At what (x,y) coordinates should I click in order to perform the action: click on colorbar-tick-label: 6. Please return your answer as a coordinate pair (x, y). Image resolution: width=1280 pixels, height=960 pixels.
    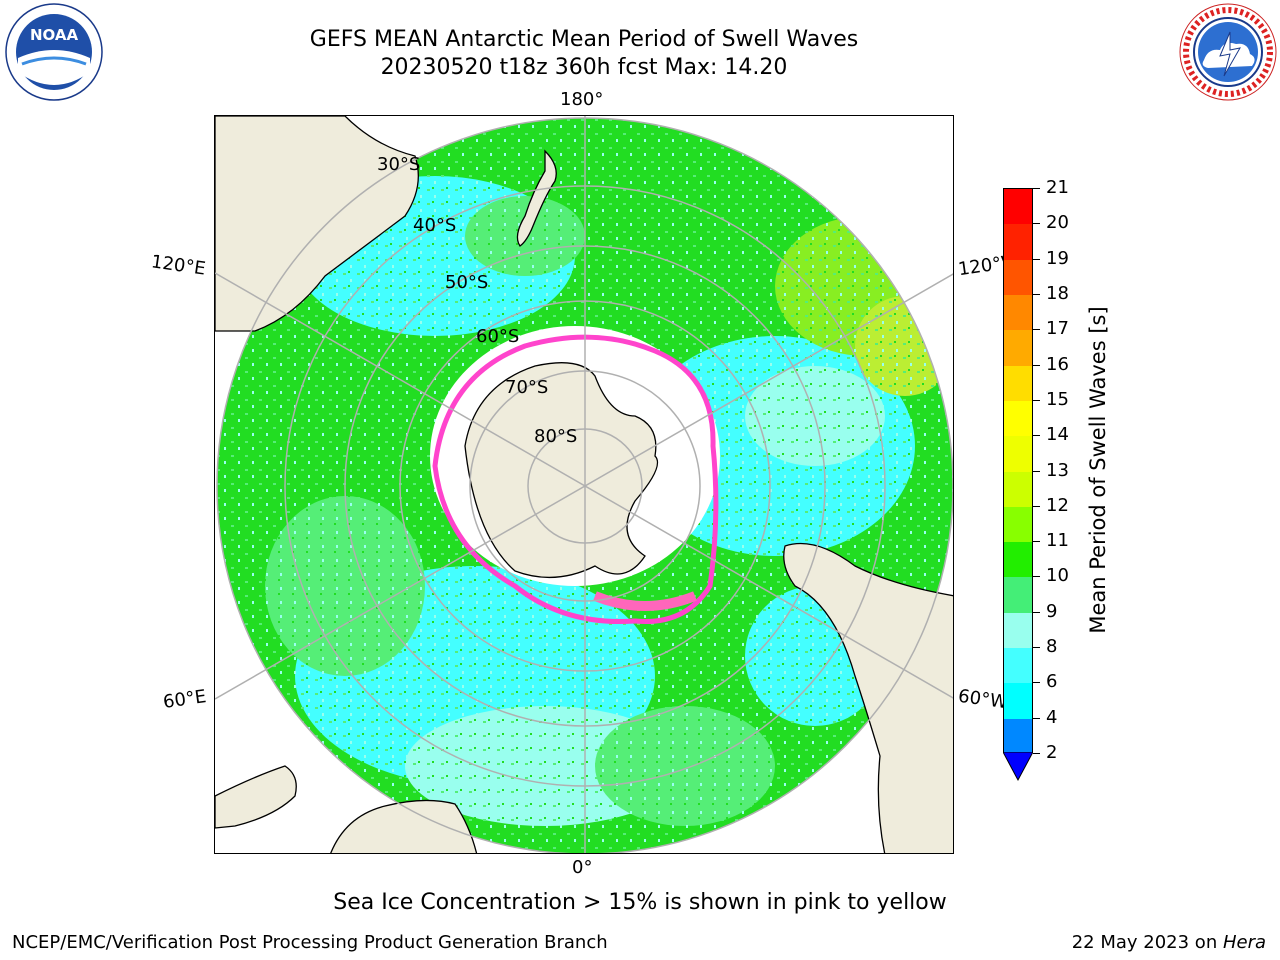
    Looking at the image, I should click on (1052, 682).